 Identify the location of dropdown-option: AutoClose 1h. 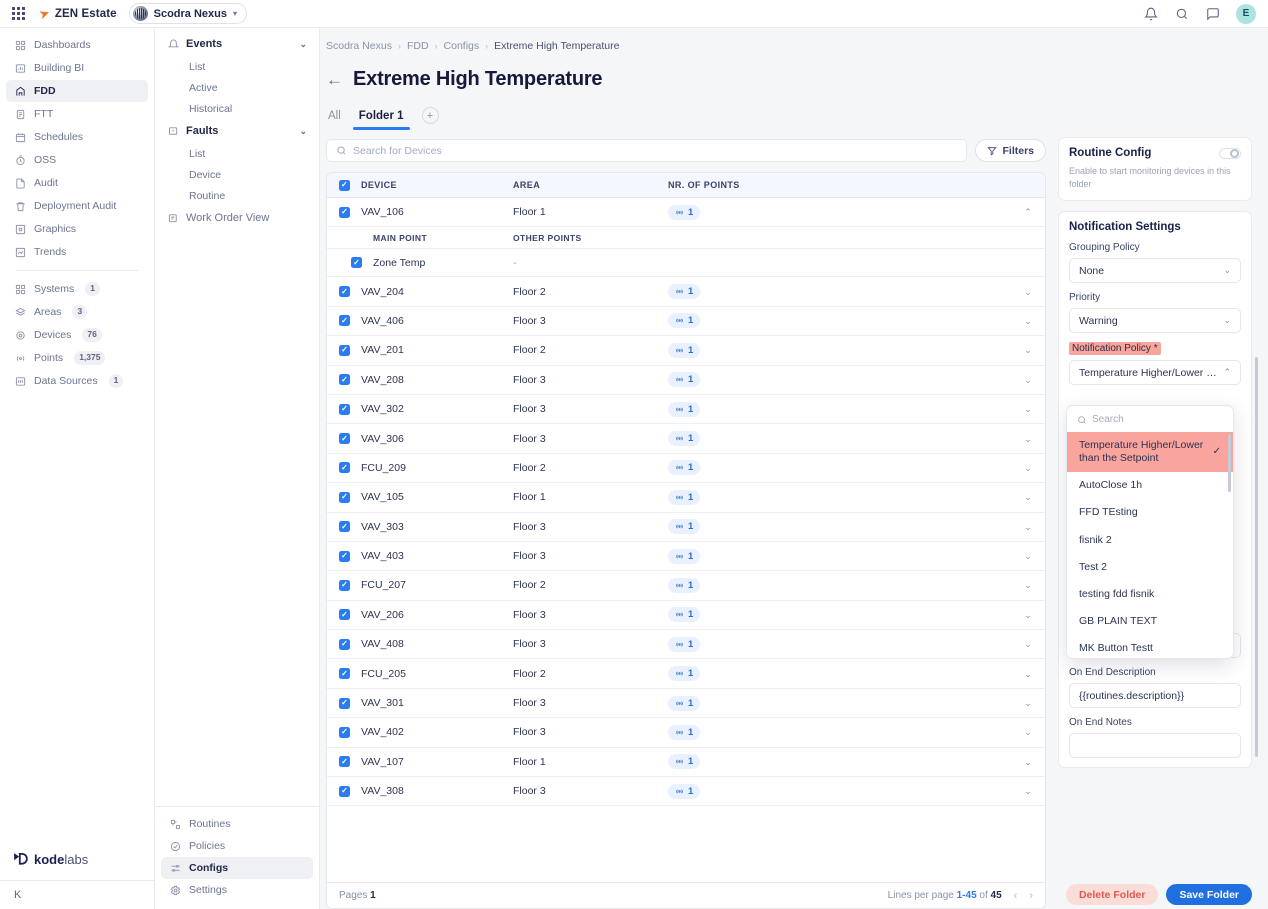
(1150, 485).